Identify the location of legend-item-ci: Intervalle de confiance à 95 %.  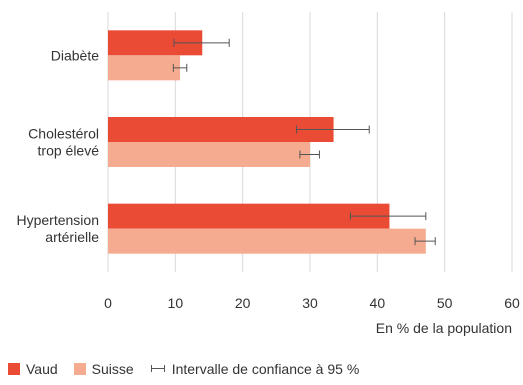
(255, 369).